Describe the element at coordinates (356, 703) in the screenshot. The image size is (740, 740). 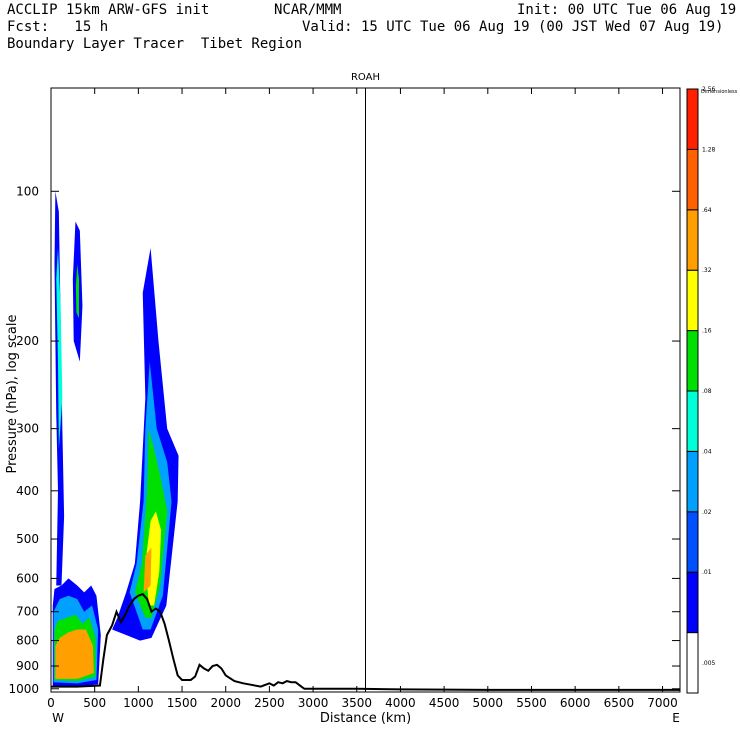
I see `x-tick-label-3500: 3500` at that location.